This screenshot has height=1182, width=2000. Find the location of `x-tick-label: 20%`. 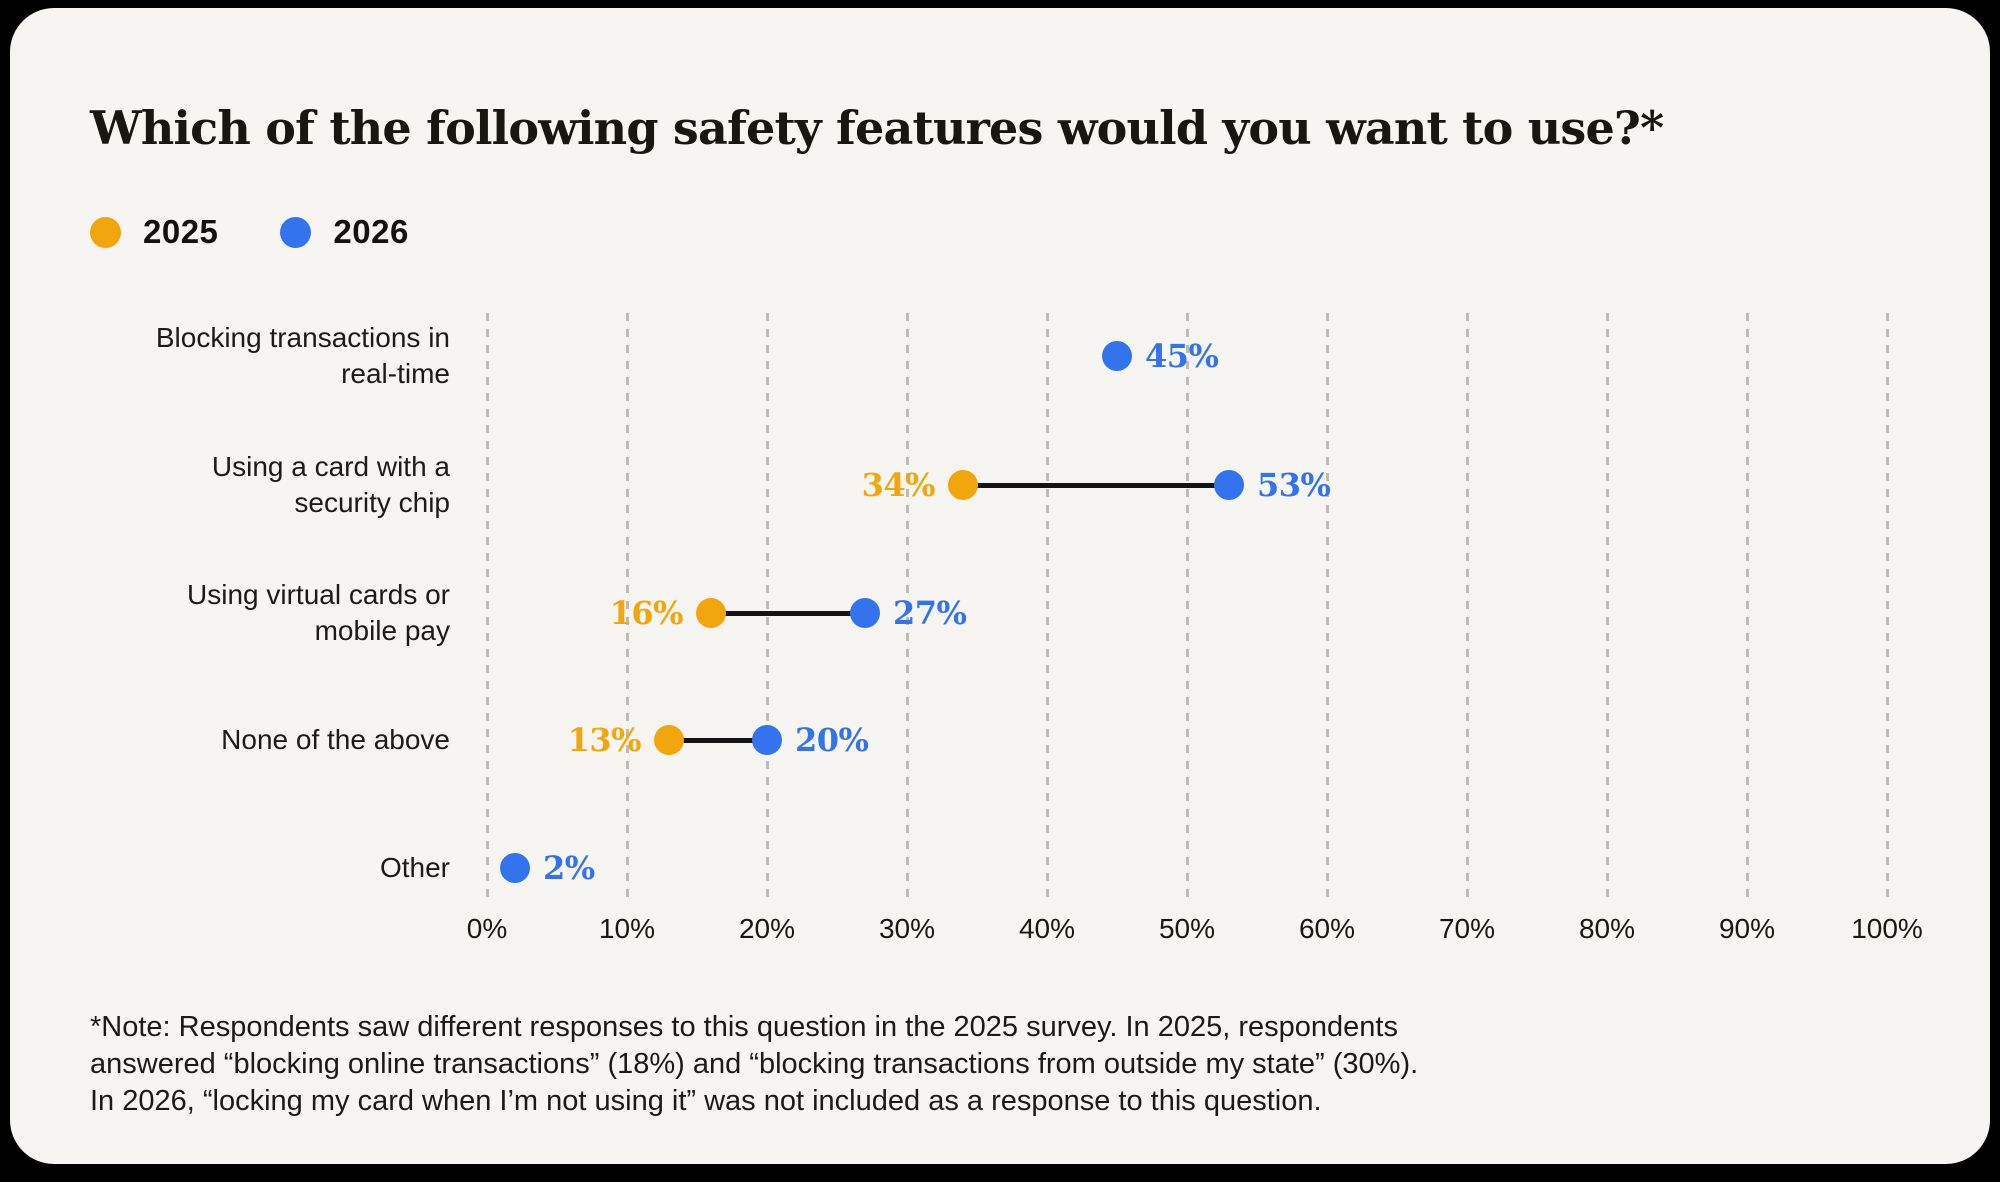

x-tick-label: 20% is located at coordinates (767, 928).